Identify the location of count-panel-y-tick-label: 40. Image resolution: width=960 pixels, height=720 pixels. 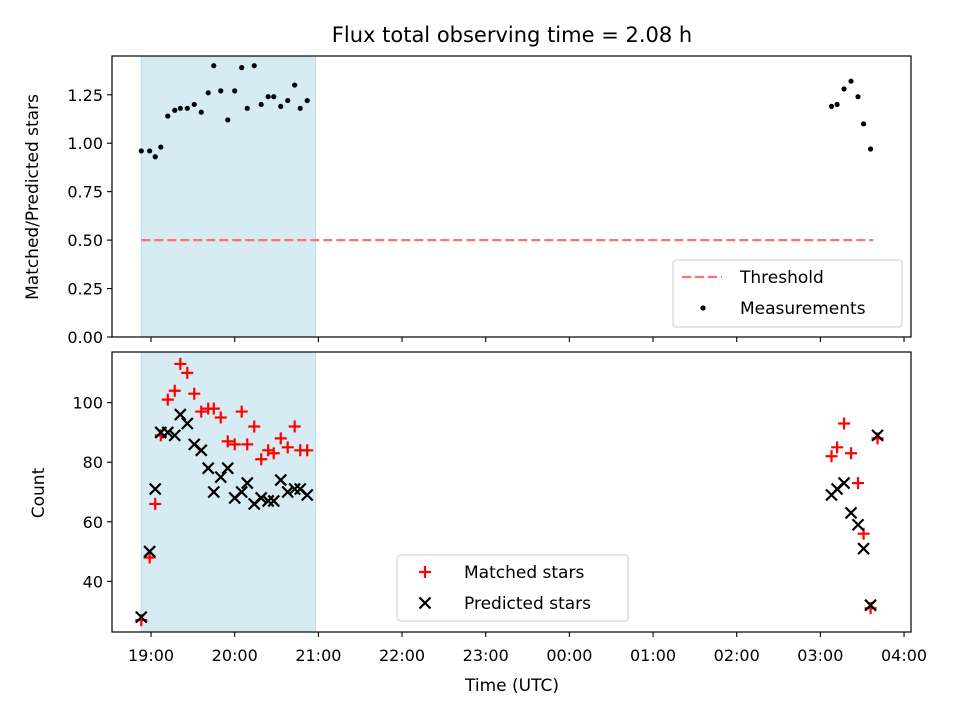
(93, 581).